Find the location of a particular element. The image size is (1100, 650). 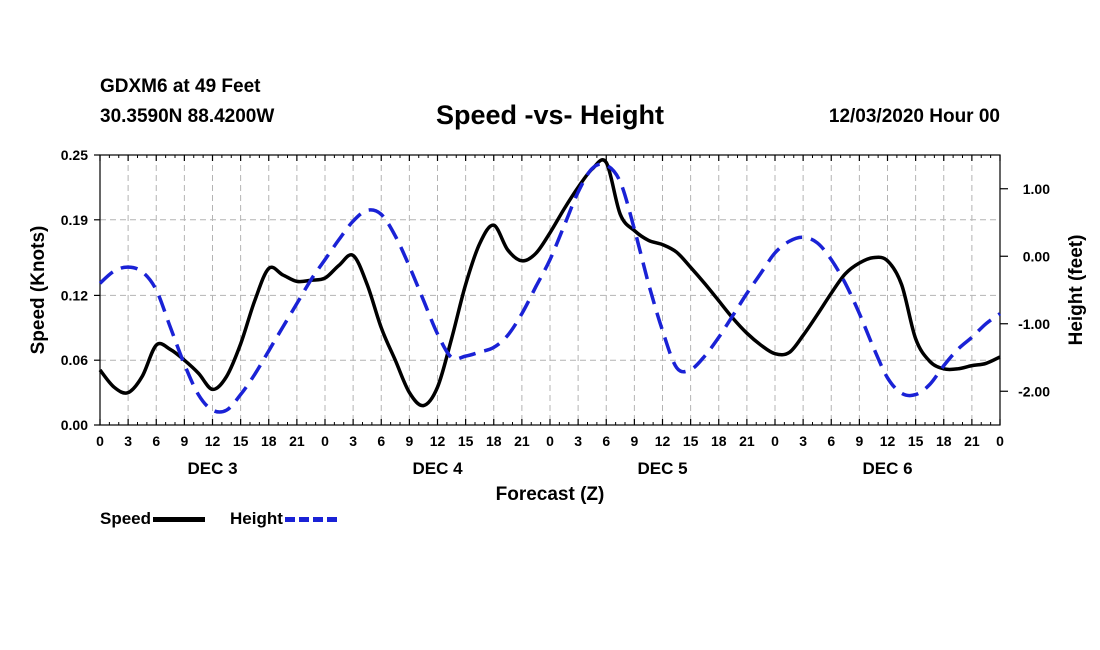

legend-speed: Speed is located at coordinates (153, 519).